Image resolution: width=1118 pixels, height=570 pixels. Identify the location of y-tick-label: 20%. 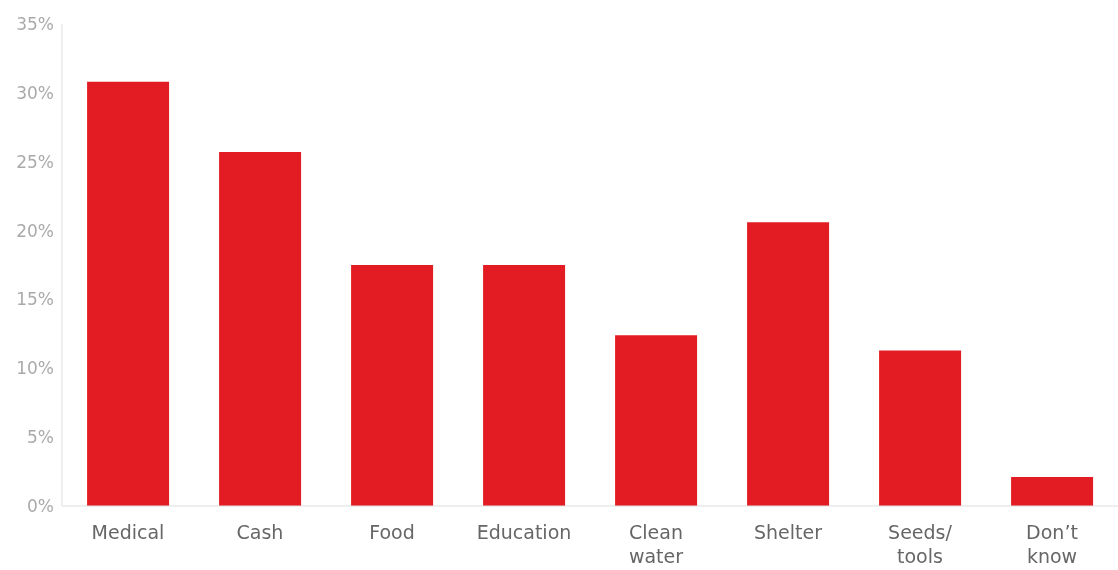
(35, 230).